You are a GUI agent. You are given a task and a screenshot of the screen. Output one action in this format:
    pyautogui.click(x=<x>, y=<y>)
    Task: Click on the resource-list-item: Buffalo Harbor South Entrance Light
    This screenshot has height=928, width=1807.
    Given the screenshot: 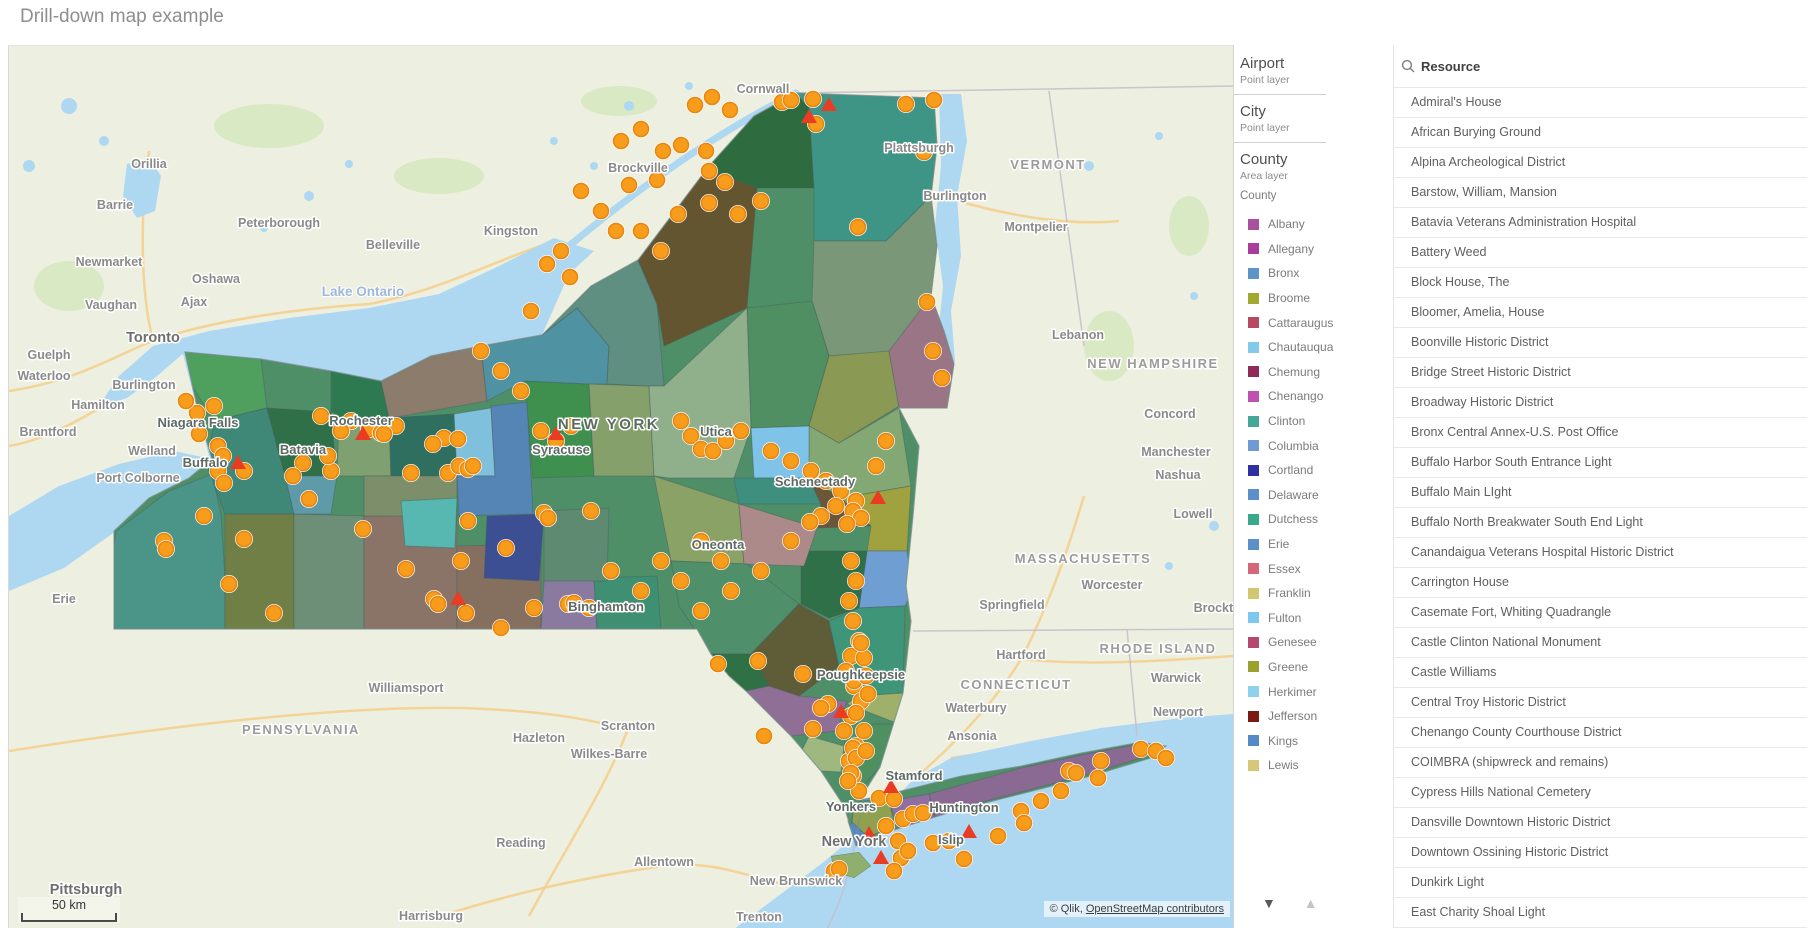 What is the action you would take?
    pyautogui.click(x=1600, y=463)
    